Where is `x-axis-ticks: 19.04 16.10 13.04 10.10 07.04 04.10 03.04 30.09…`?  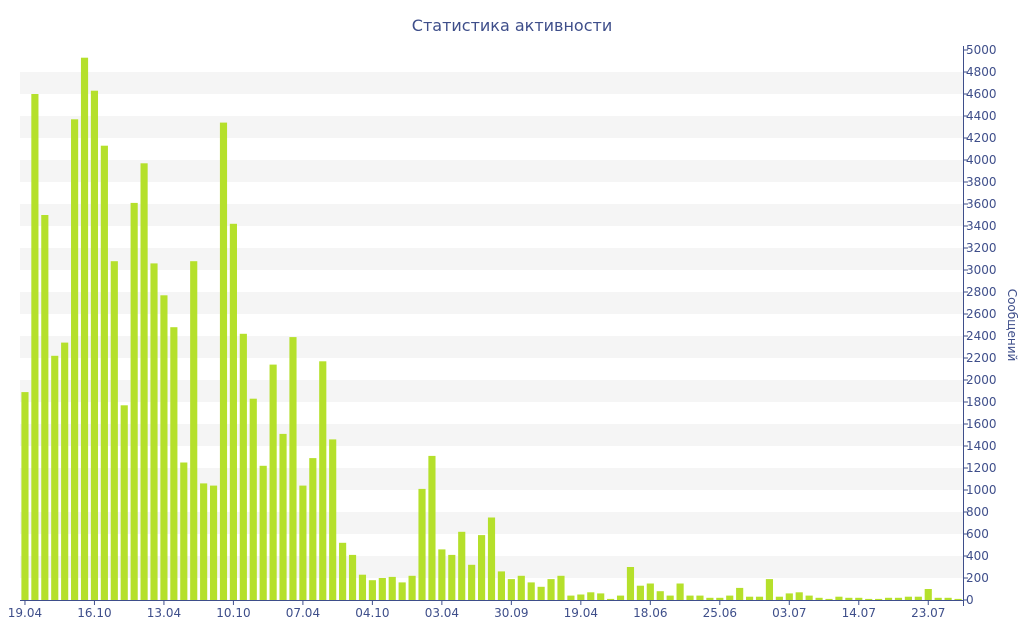 x-axis-ticks: 19.04 16.10 13.04 10.10 07.04 04.10 03.04 30.09… is located at coordinates (476, 610).